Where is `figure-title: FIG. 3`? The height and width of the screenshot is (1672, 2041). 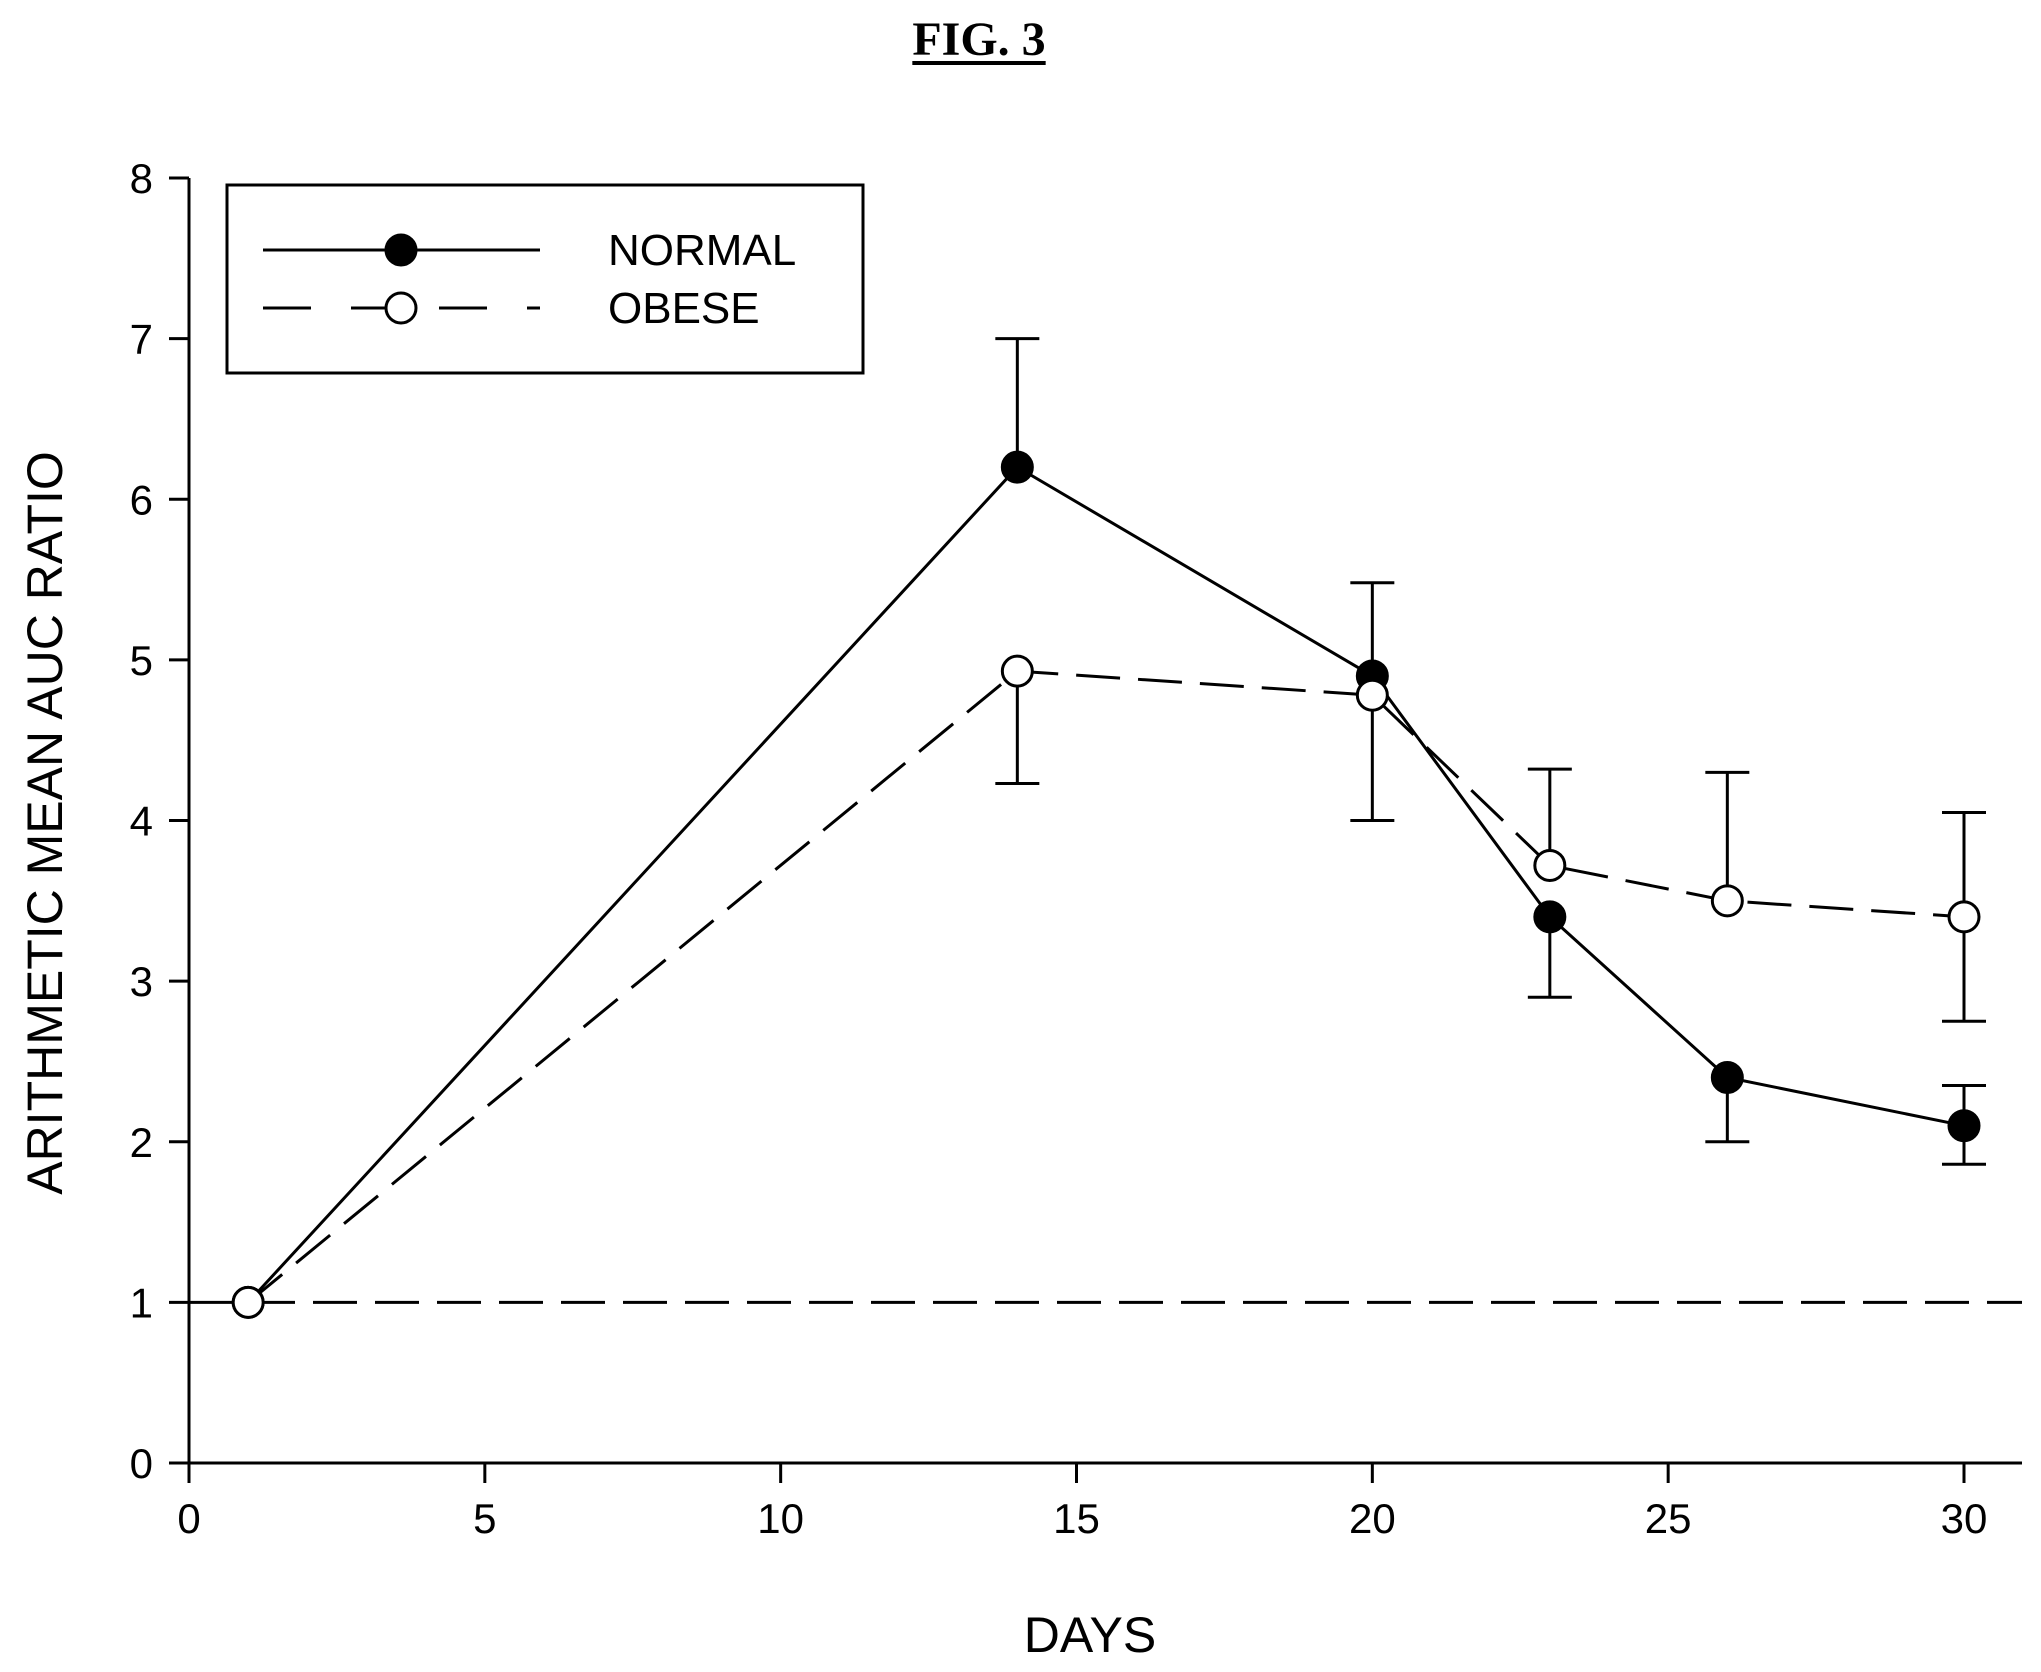
figure-title: FIG. 3 is located at coordinates (979, 39).